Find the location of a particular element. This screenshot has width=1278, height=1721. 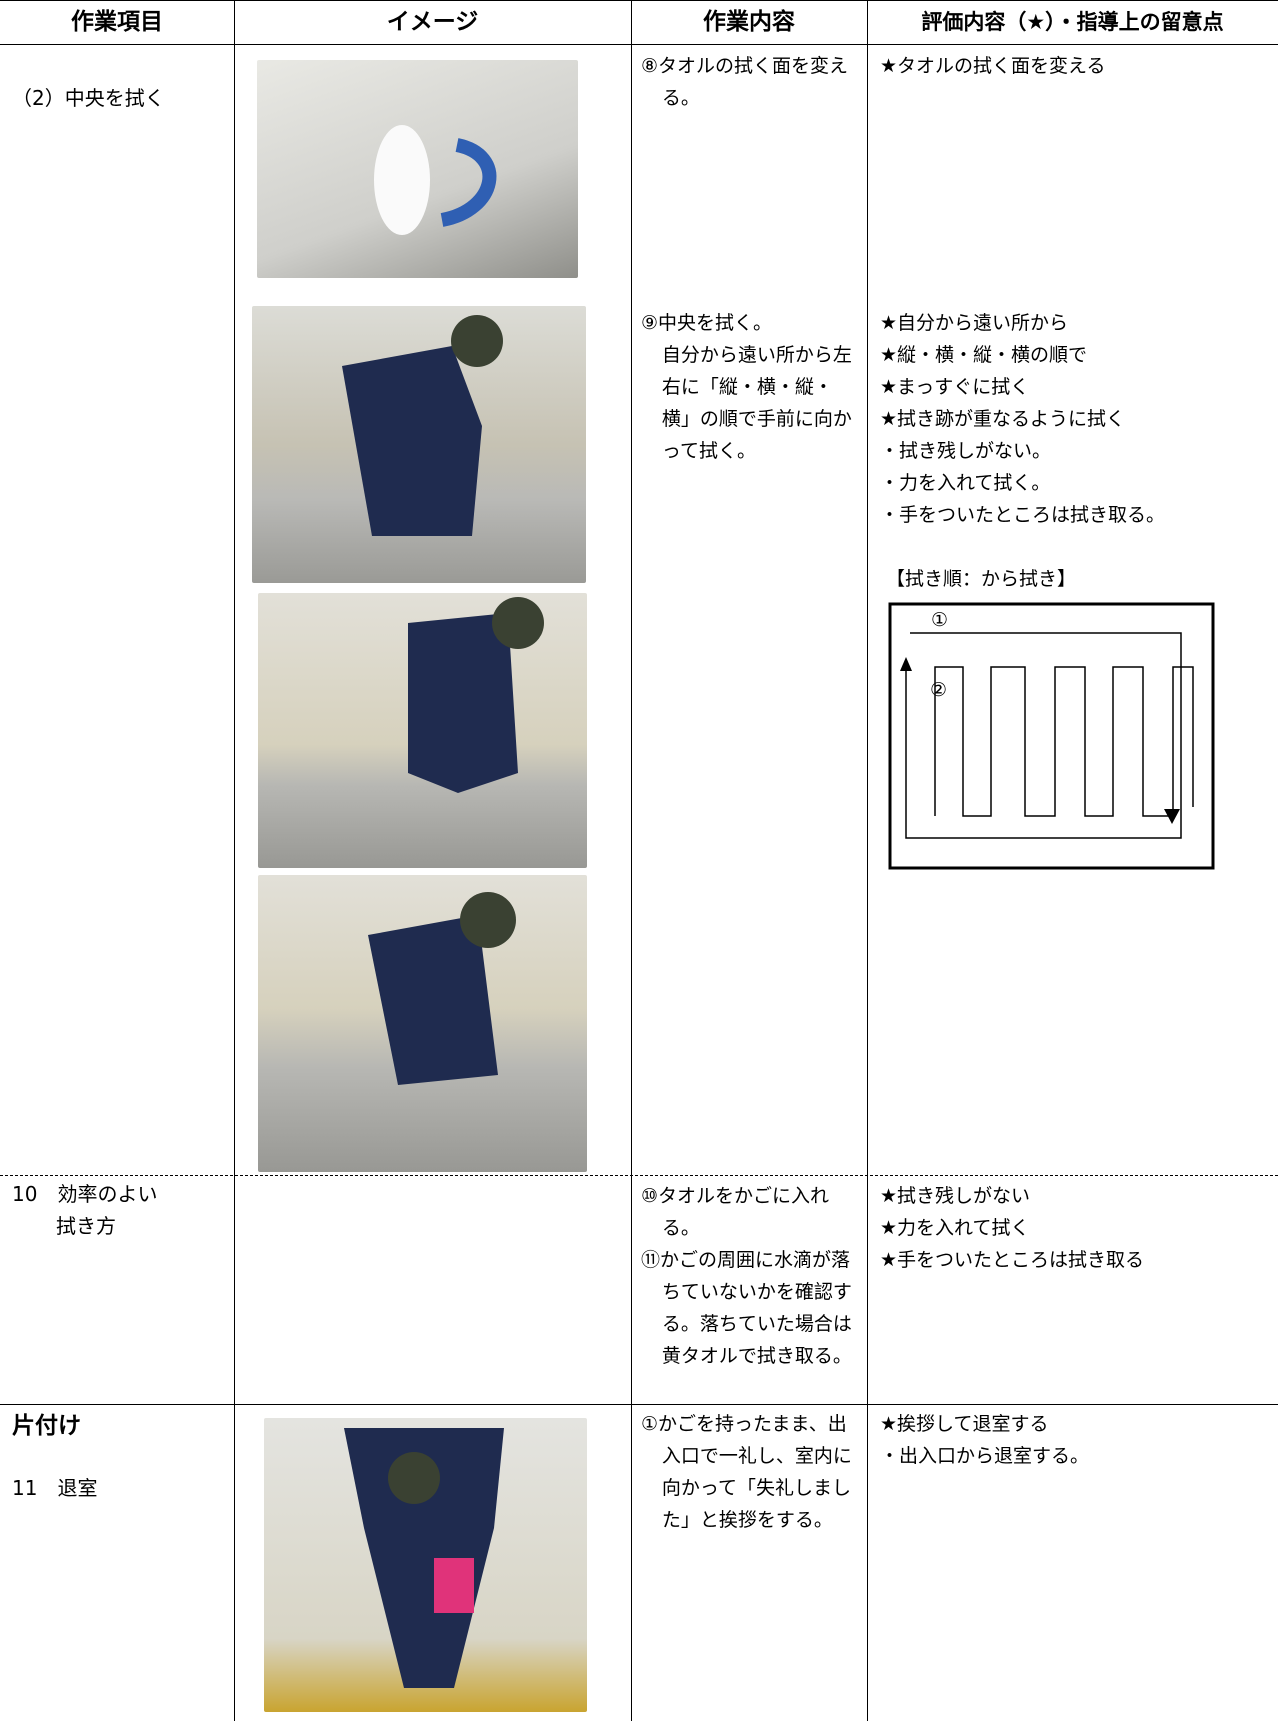

item-text: 拭き方 is located at coordinates (86, 1226).